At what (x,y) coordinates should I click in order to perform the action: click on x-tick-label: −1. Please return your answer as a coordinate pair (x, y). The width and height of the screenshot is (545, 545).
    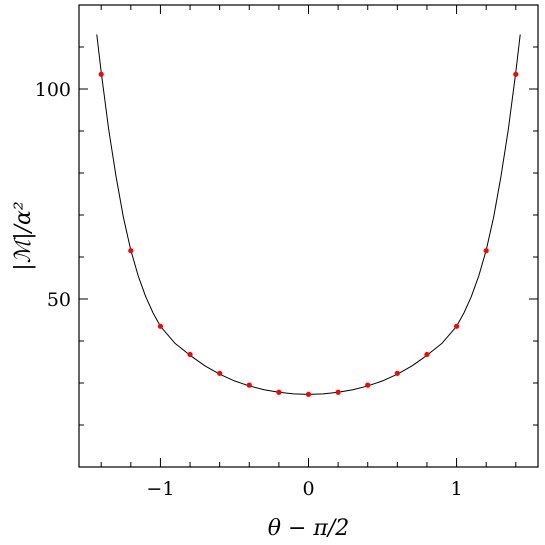
    Looking at the image, I should click on (160, 489).